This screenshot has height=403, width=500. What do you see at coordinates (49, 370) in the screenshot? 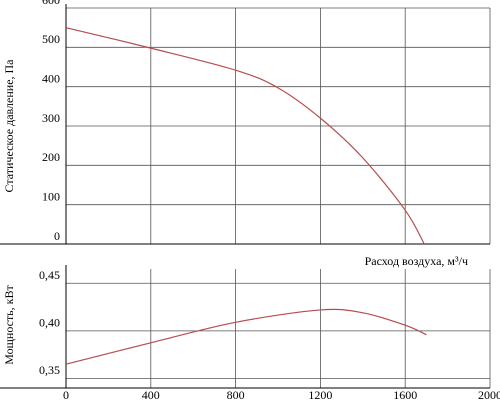
I see `y-tick-label: 0,35` at bounding box center [49, 370].